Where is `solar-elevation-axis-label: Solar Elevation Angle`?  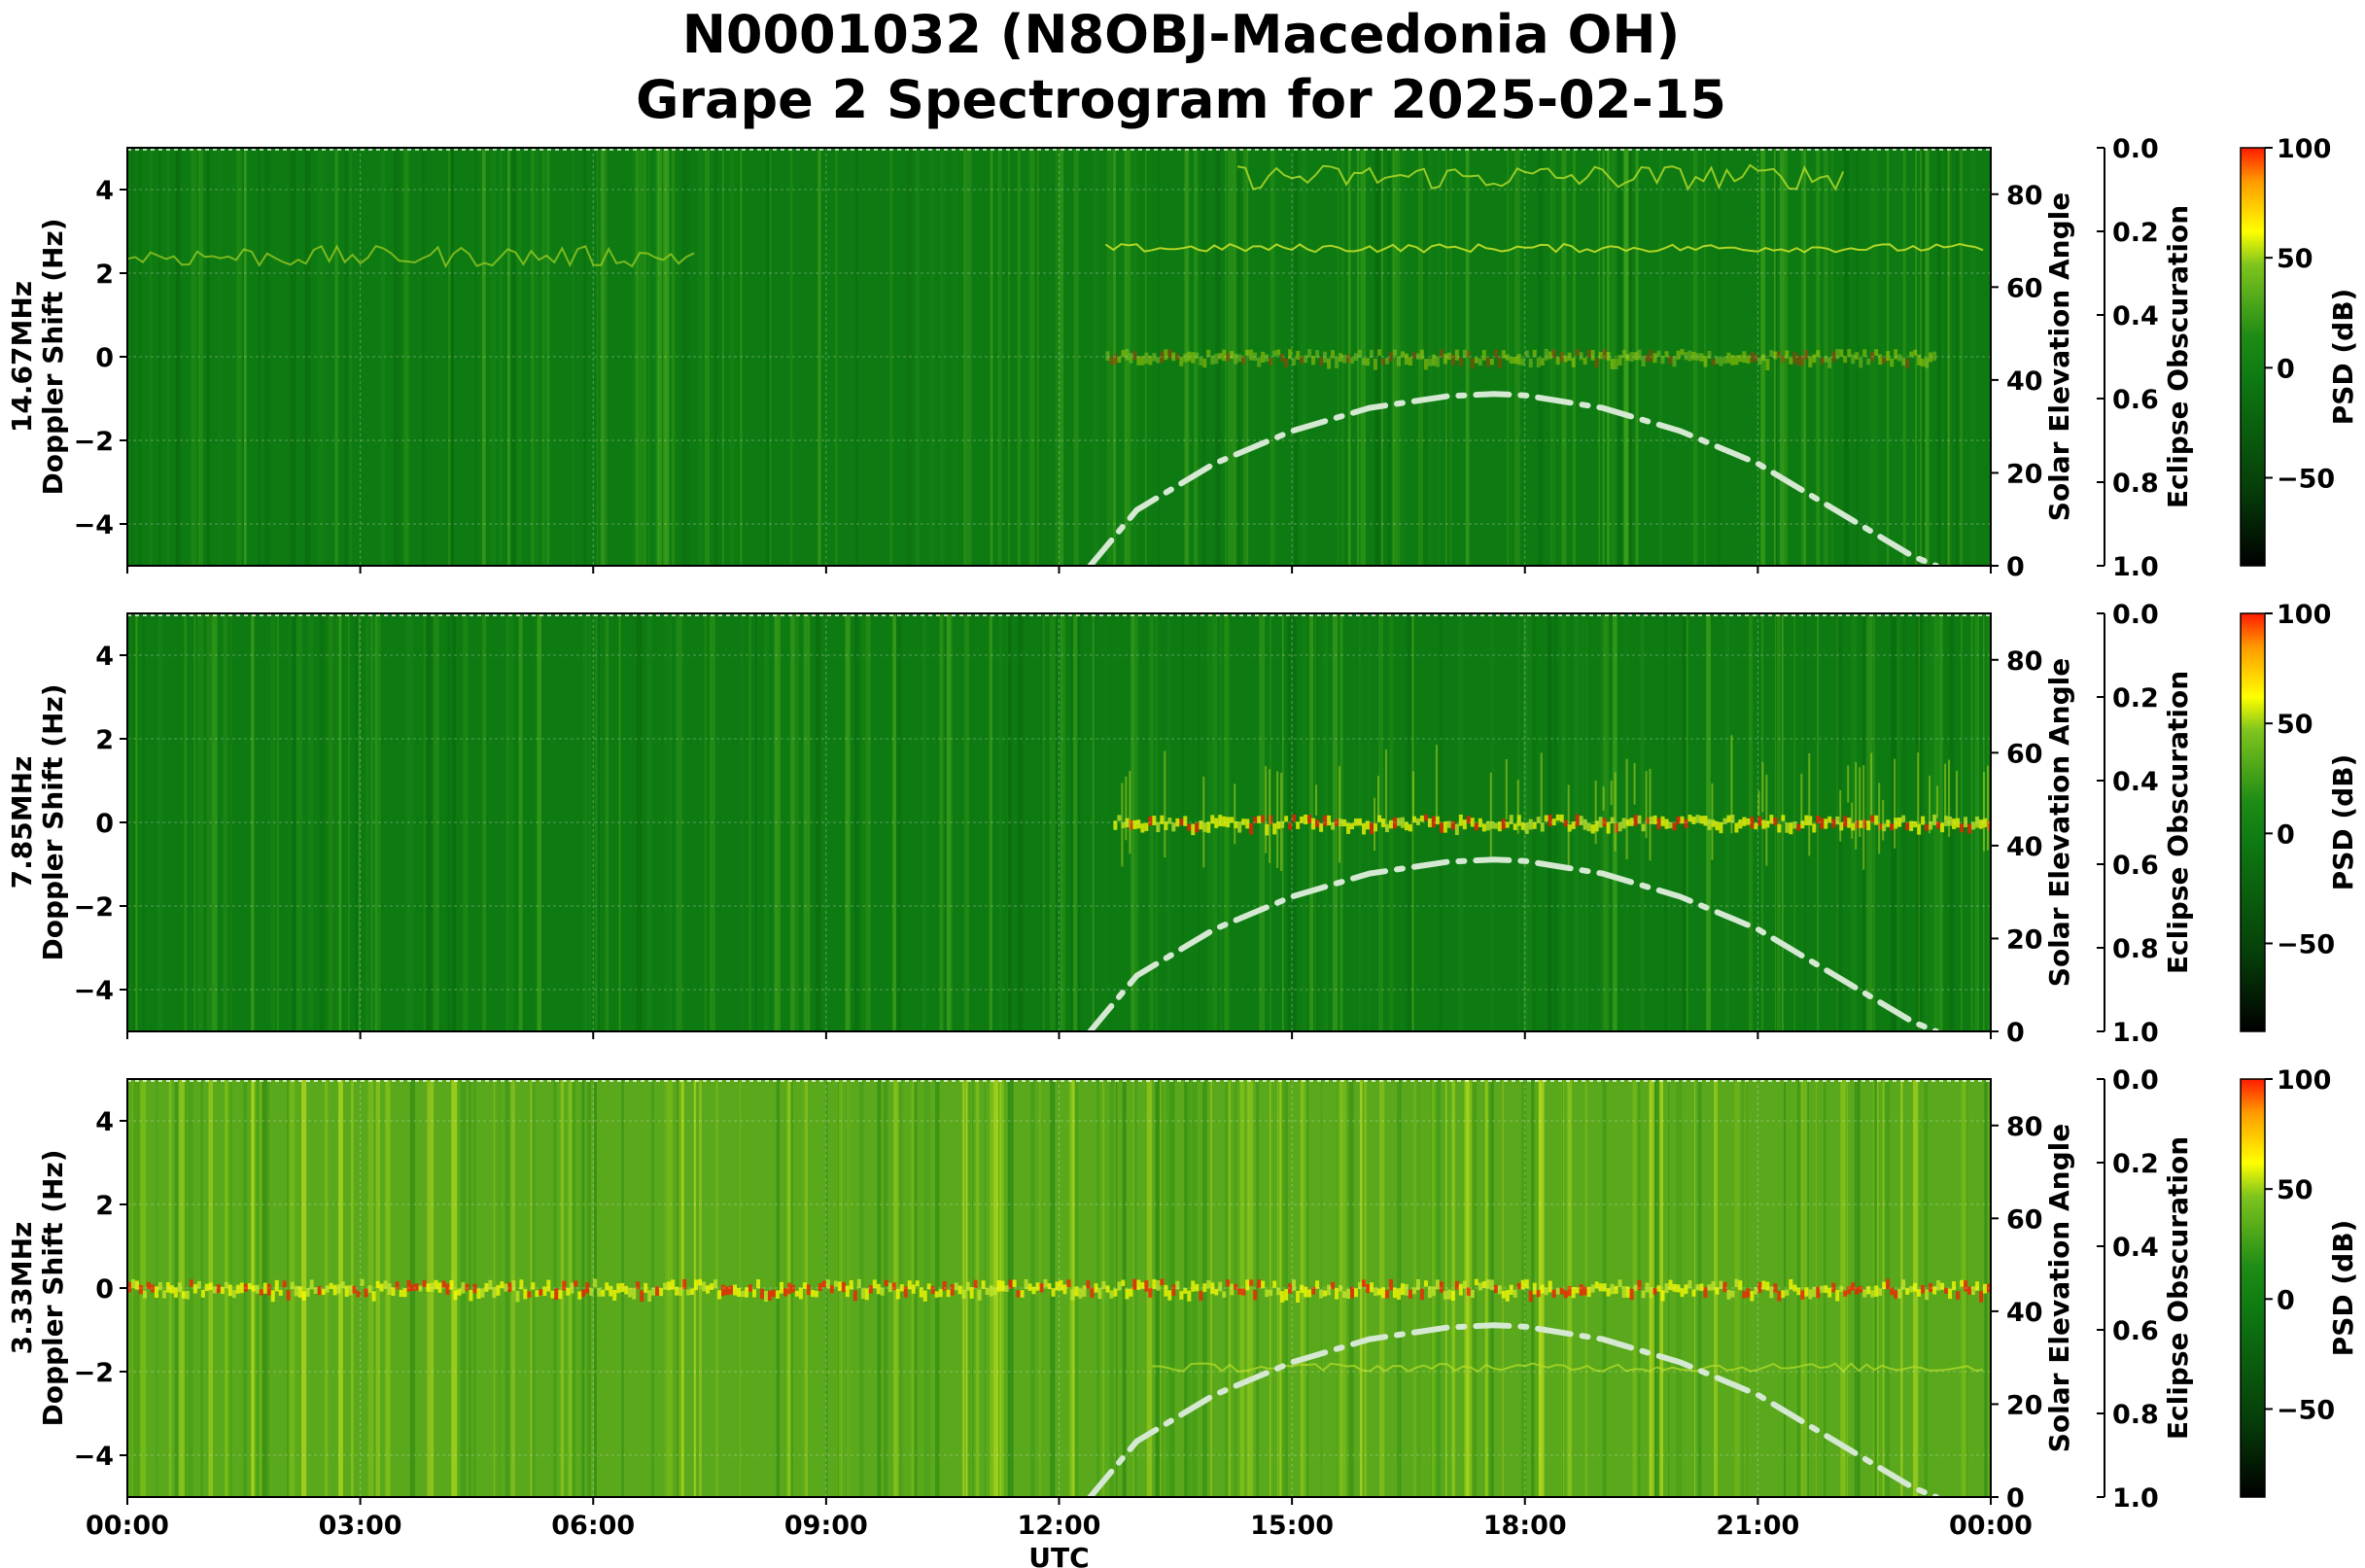
solar-elevation-axis-label: Solar Elevation Angle is located at coordinates (2059, 1288).